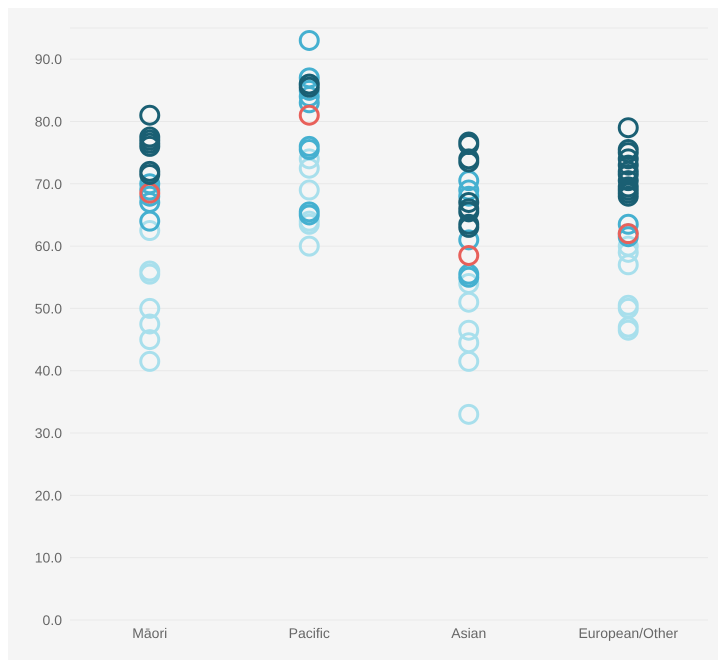  Describe the element at coordinates (48, 59) in the screenshot. I see `y-tick-label: 90.0` at that location.